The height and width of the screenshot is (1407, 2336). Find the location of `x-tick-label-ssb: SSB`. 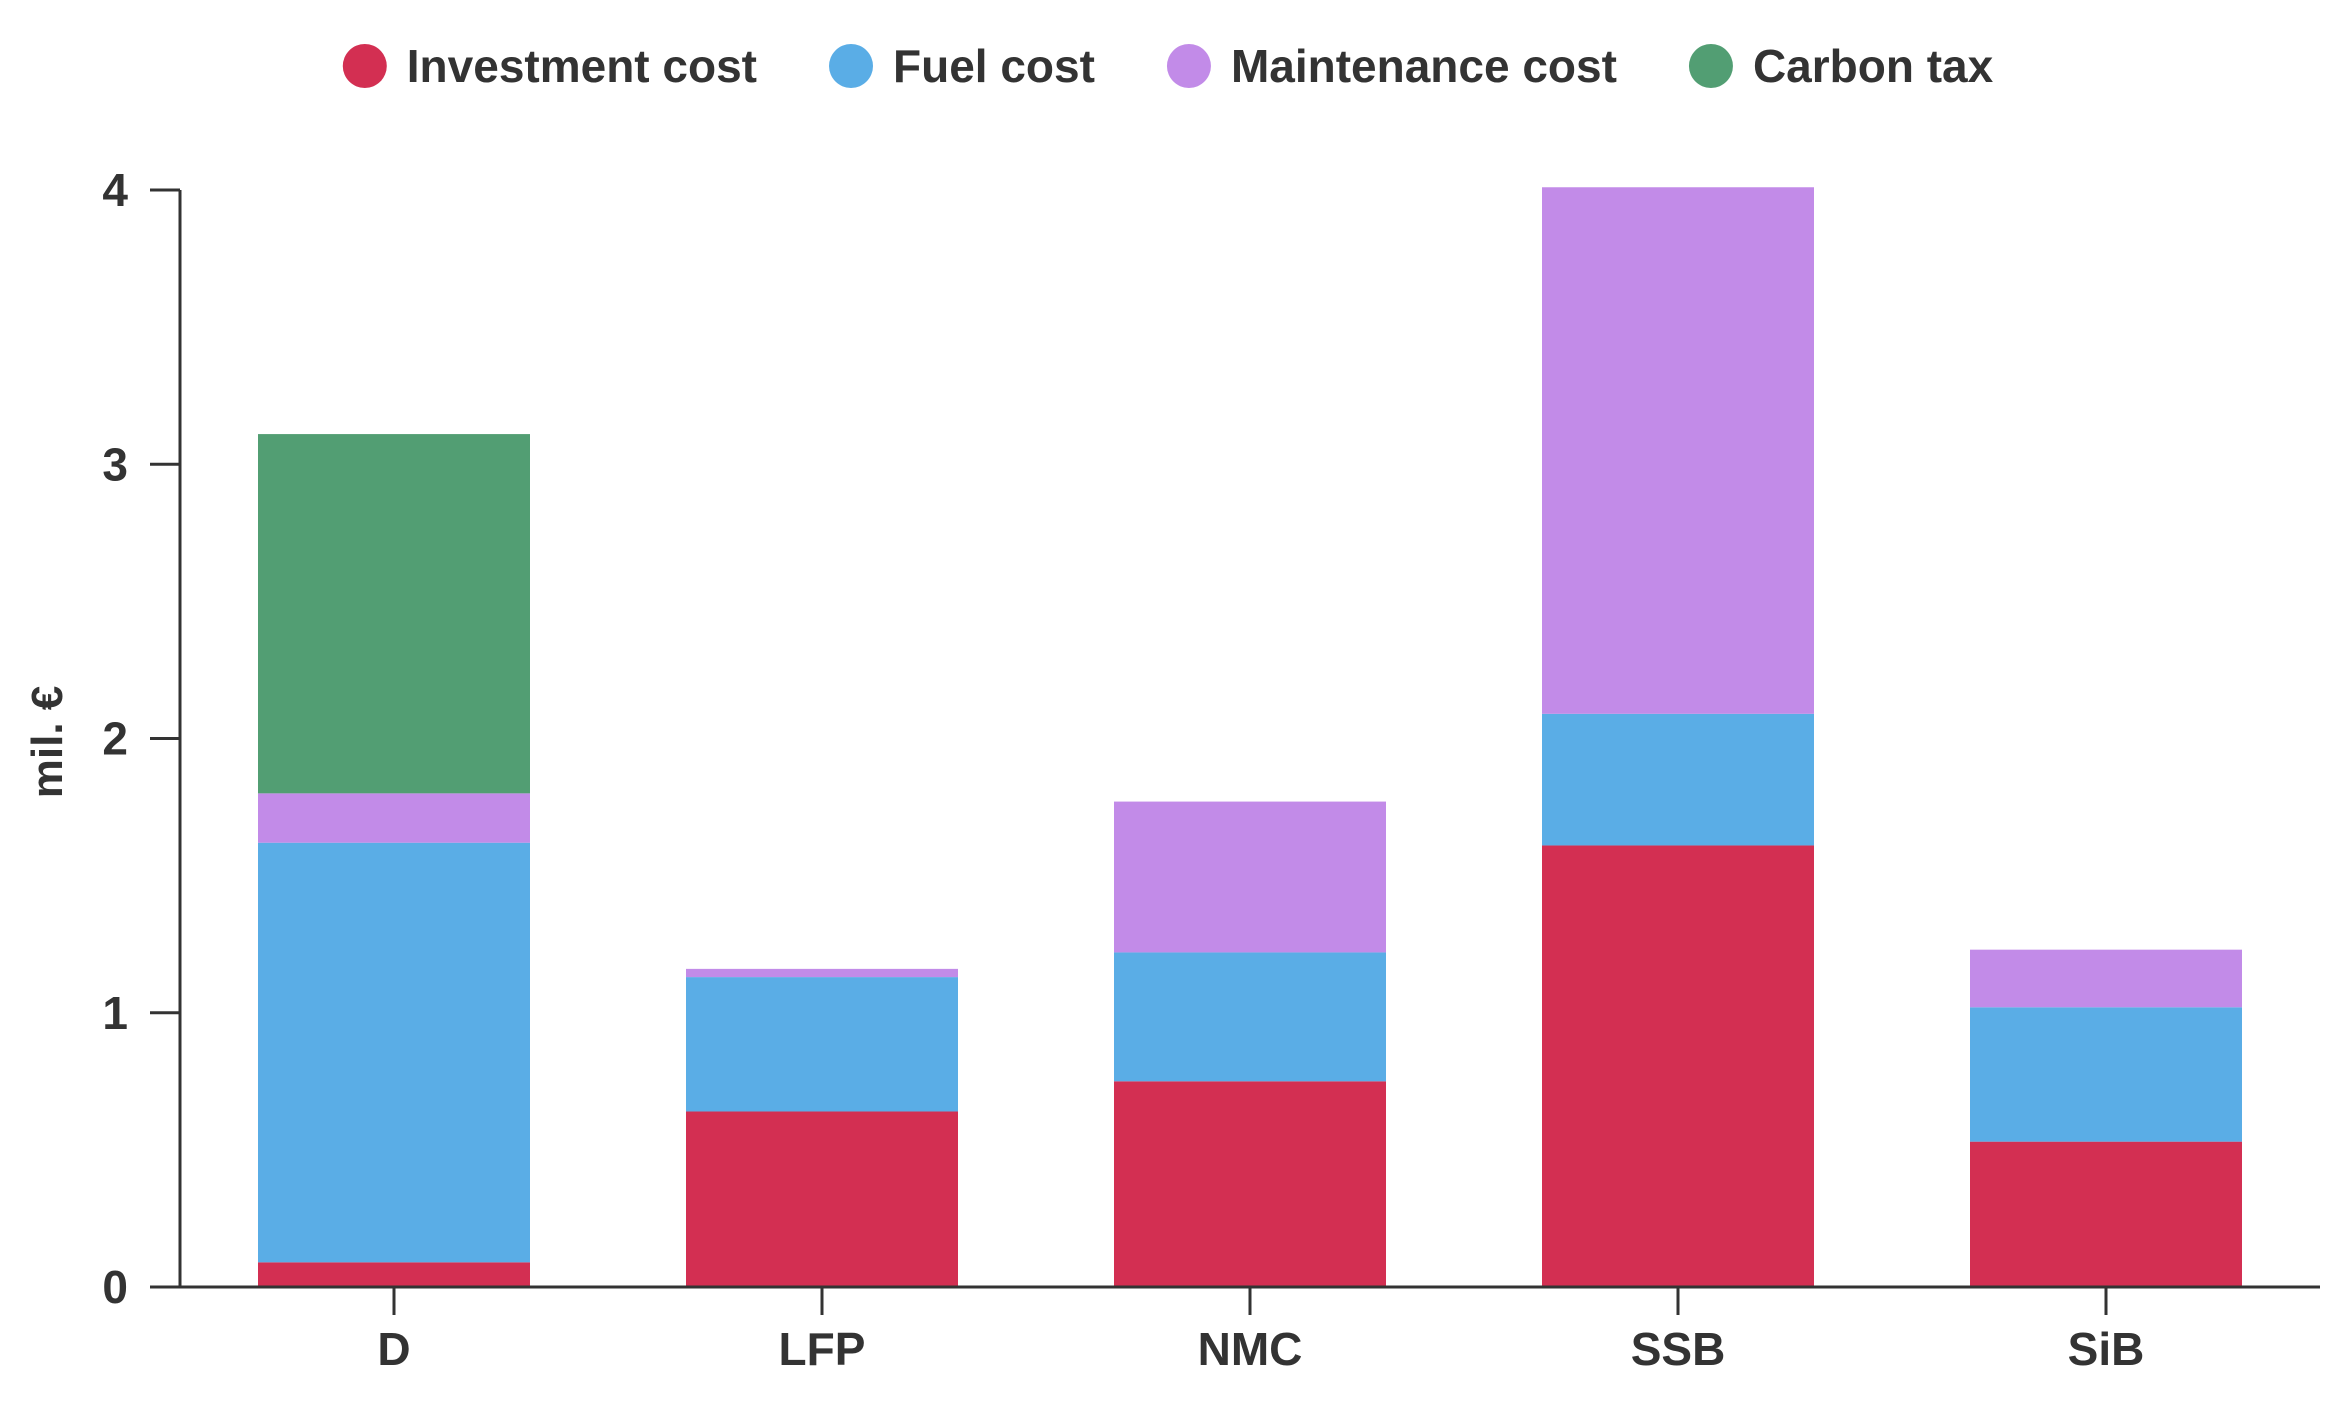

x-tick-label-ssb: SSB is located at coordinates (1678, 1349).